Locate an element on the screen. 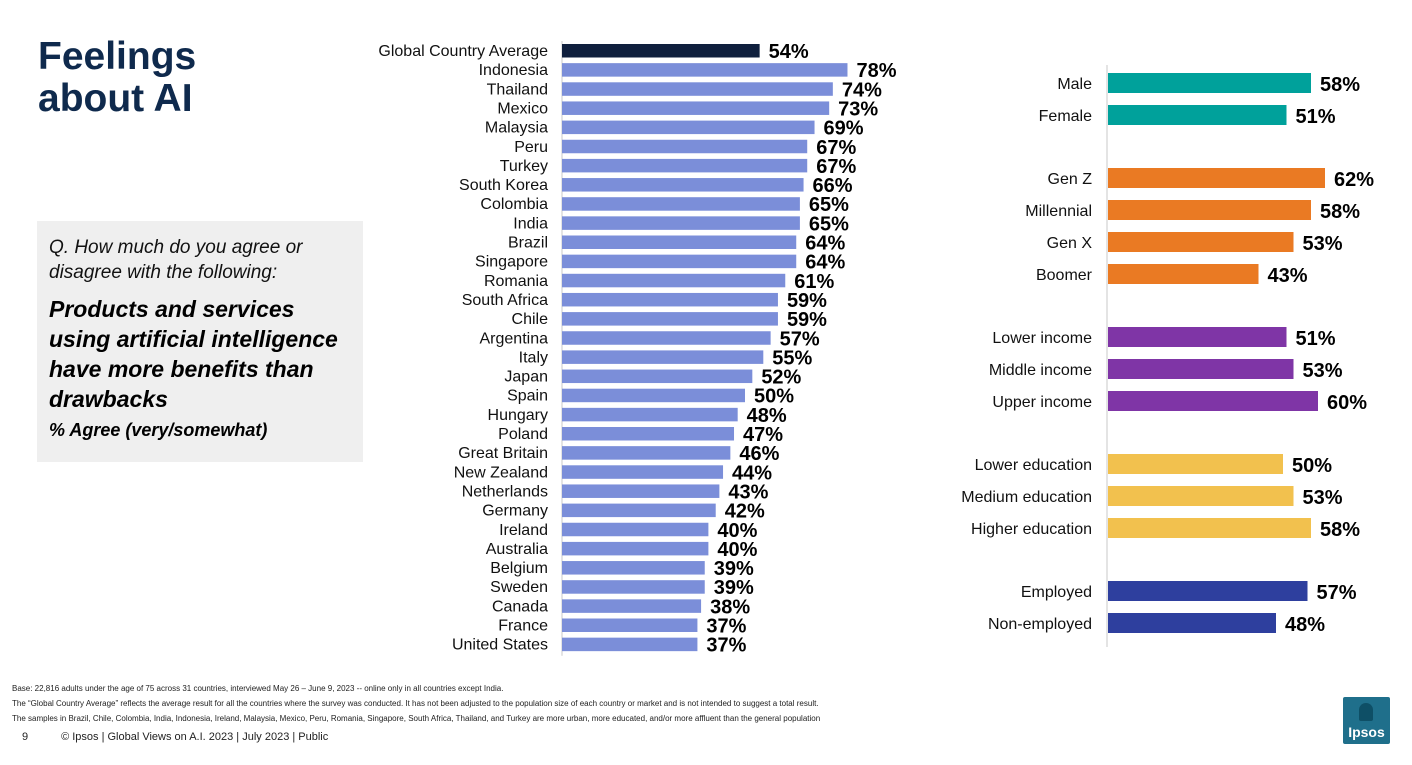  bar-india is located at coordinates (681, 223).